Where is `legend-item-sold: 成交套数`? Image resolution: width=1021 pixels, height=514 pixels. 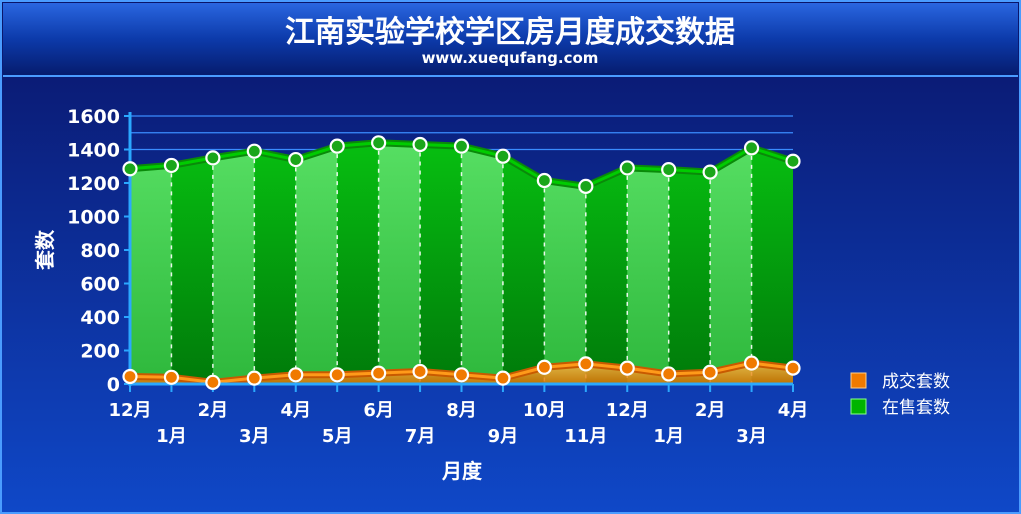
legend-item-sold: 成交套数 is located at coordinates (900, 382).